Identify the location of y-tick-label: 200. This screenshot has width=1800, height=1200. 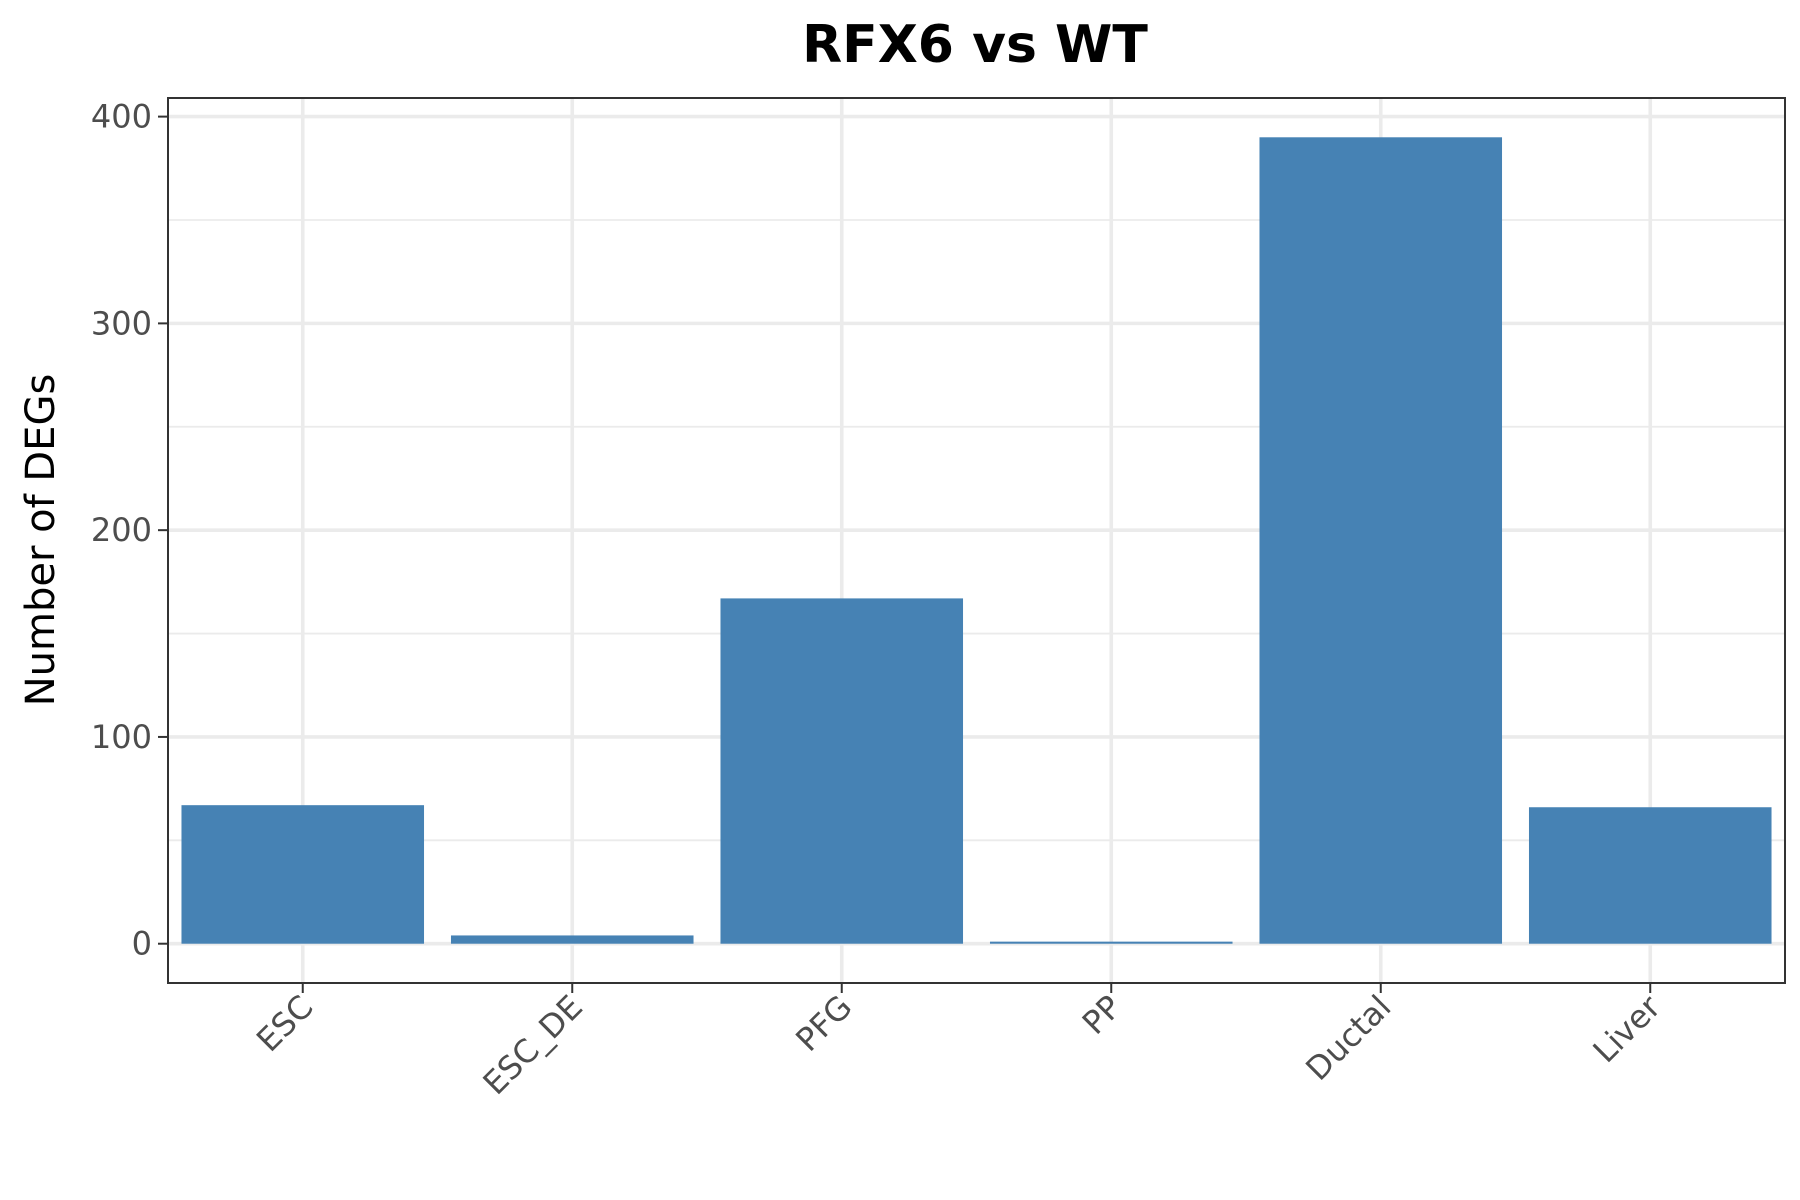
(121, 530).